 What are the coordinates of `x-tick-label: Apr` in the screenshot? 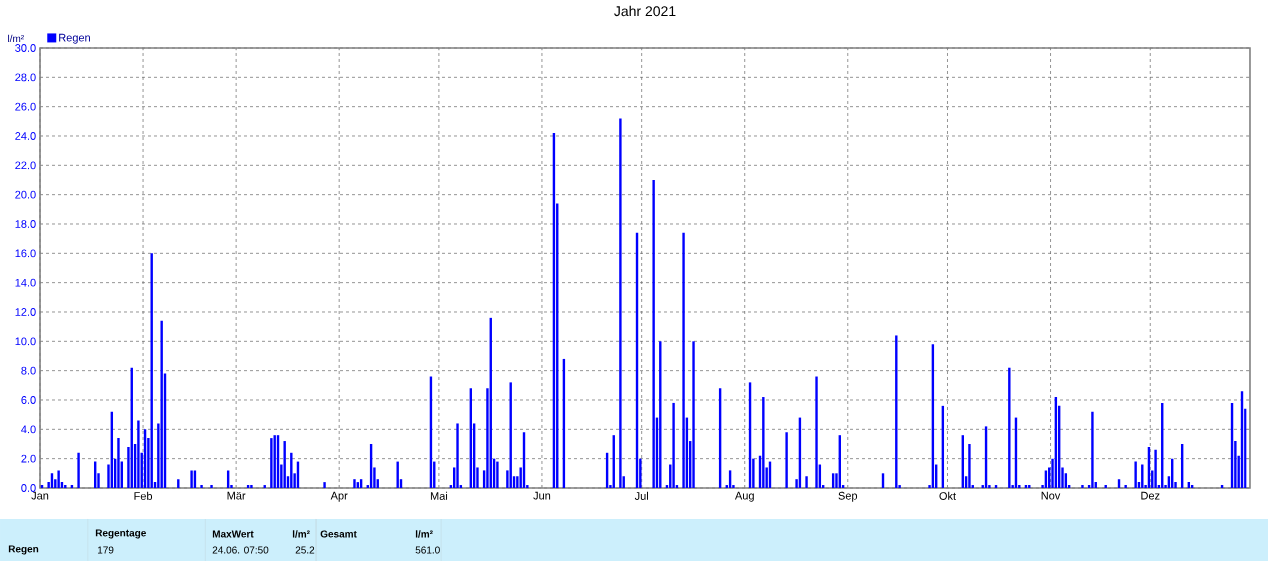 It's located at (339, 496).